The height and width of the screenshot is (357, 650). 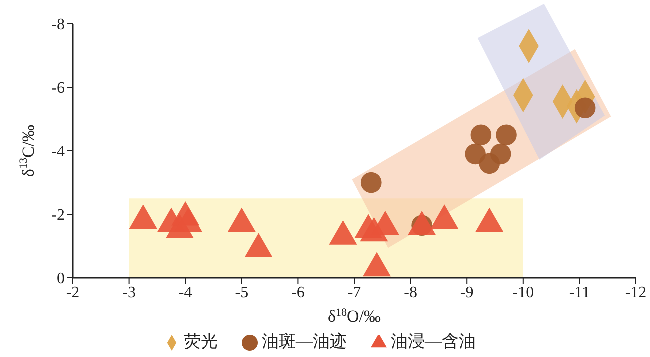 I want to click on x-tick-label: -7, so click(x=355, y=293).